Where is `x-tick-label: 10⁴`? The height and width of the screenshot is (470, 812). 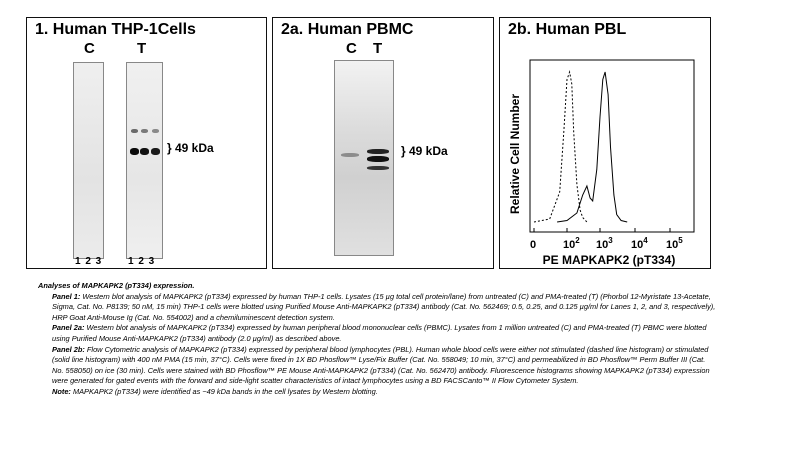 x-tick-label: 10⁴ is located at coordinates (639, 243).